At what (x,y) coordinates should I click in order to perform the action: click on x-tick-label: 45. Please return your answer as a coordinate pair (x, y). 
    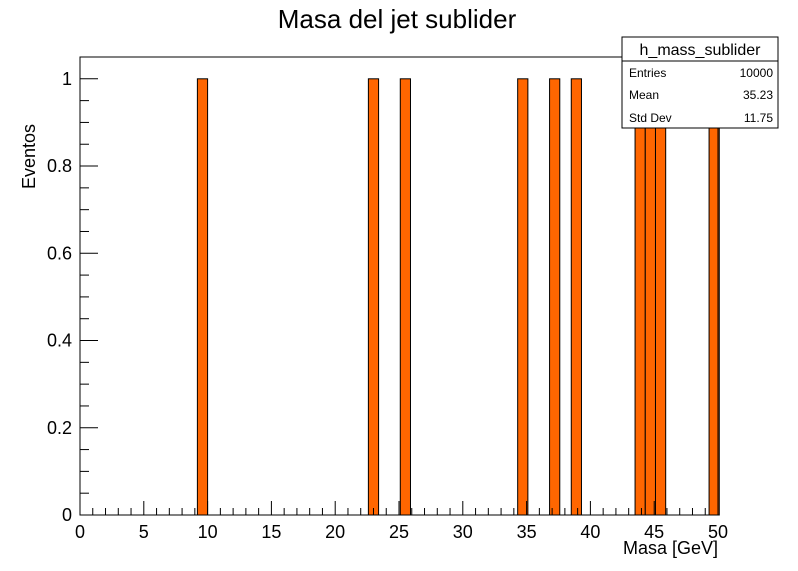
    Looking at the image, I should click on (654, 532).